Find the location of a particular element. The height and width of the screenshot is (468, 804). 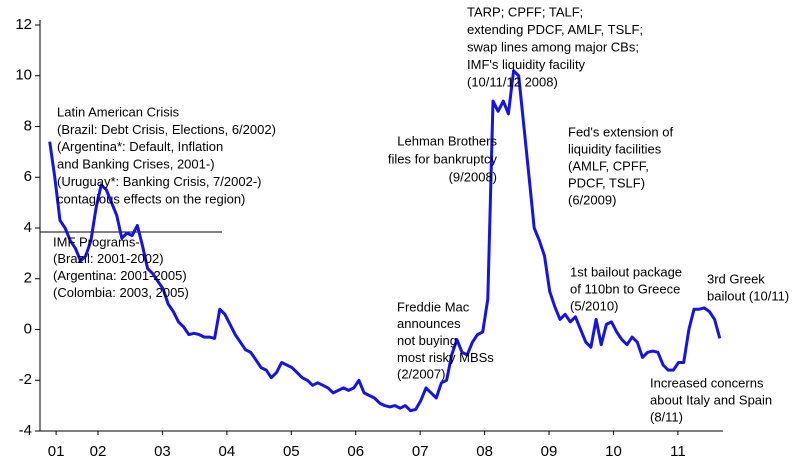

annotation: Fed's extension of is located at coordinates (620, 131).